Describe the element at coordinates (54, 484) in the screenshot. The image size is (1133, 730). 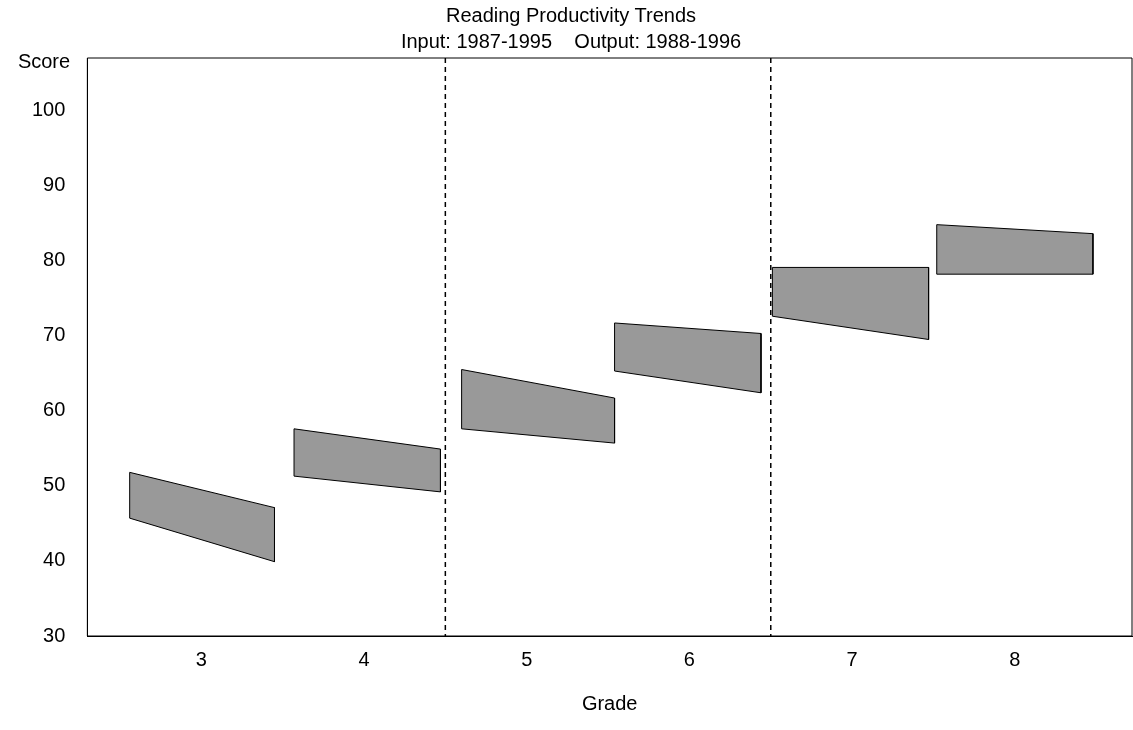
I see `y-tick-label: 50` at that location.